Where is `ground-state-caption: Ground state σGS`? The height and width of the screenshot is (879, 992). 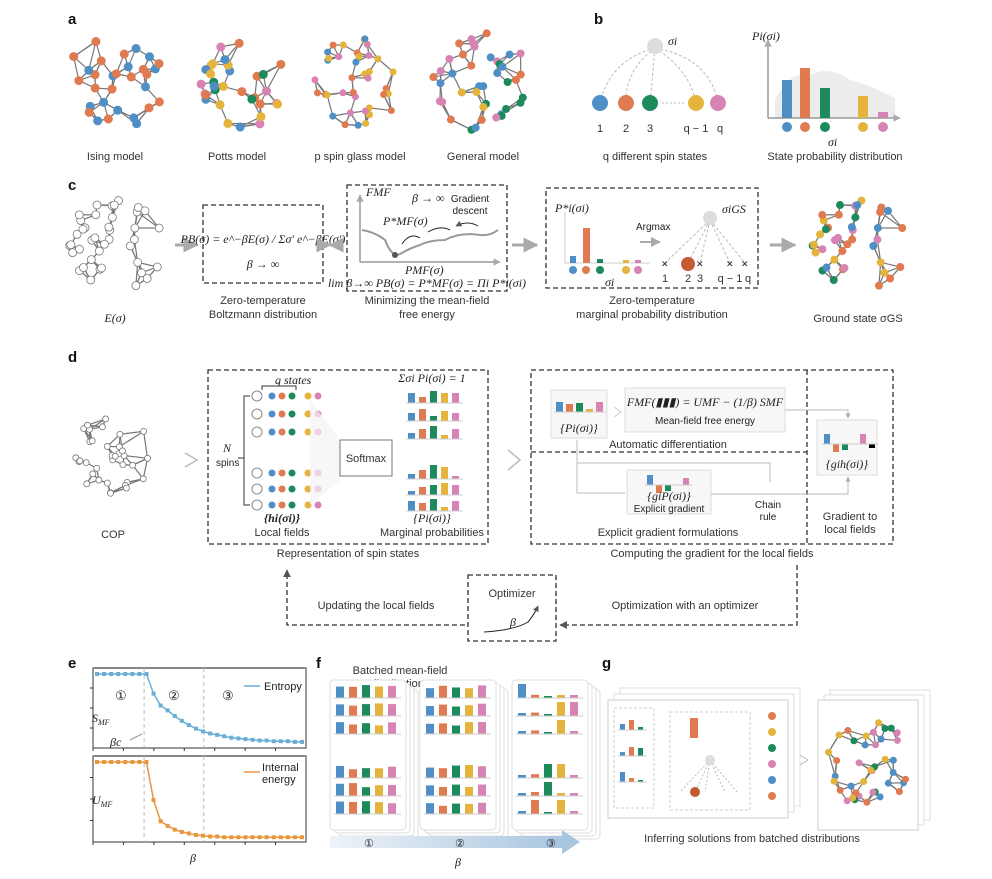 ground-state-caption: Ground state σGS is located at coordinates (857, 319).